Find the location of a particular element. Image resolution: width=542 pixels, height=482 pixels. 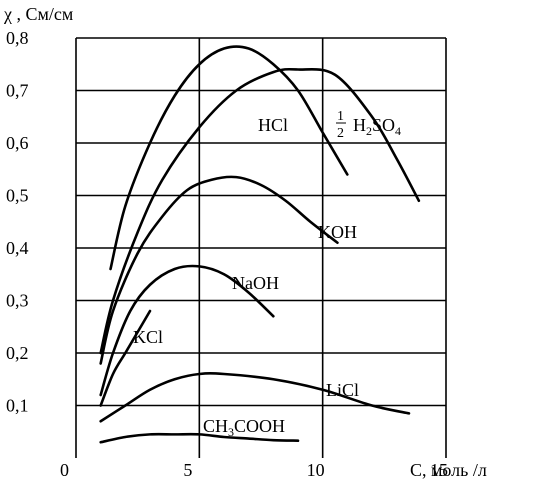

series-label-h2so4-frac-den: 2 is located at coordinates (340, 133).